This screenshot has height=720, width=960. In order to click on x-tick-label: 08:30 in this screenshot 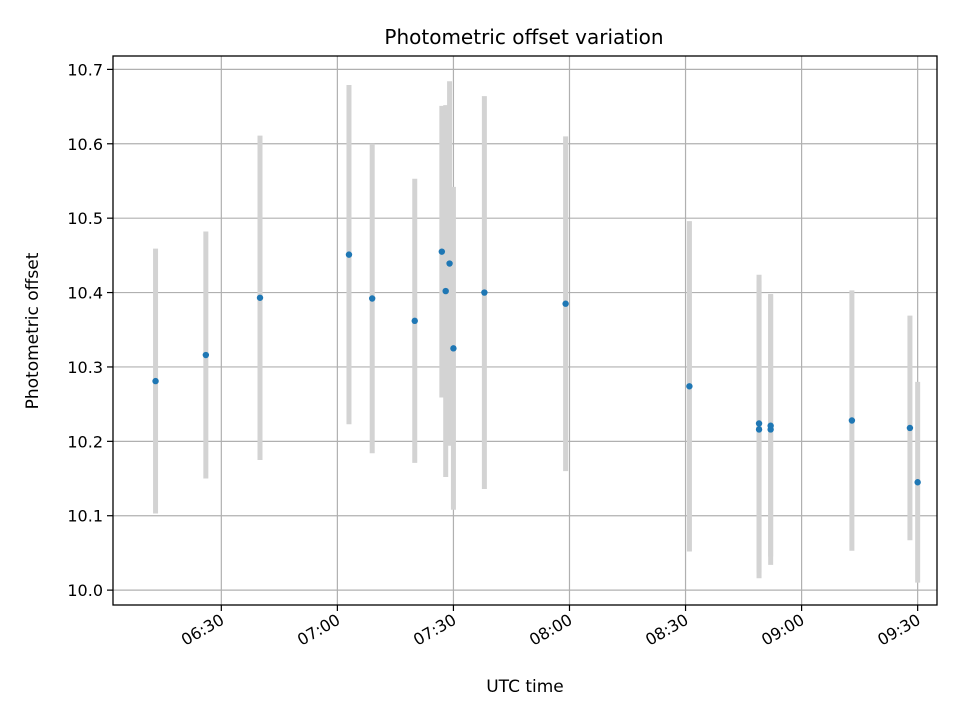, I will do `click(666, 630)`.